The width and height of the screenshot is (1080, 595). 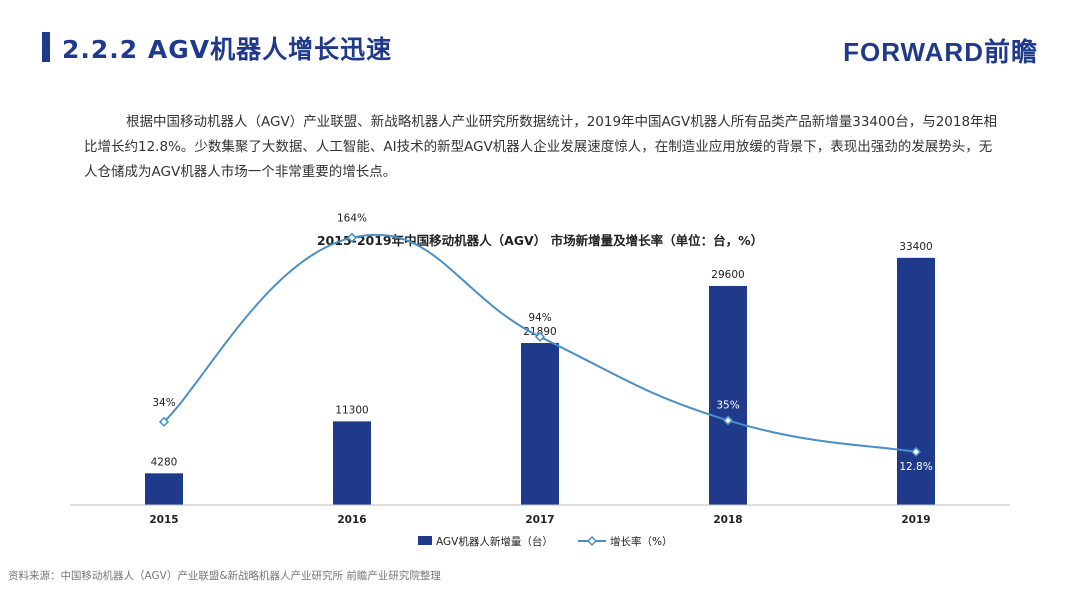 What do you see at coordinates (915, 247) in the screenshot?
I see `bar-value-label: 33400` at bounding box center [915, 247].